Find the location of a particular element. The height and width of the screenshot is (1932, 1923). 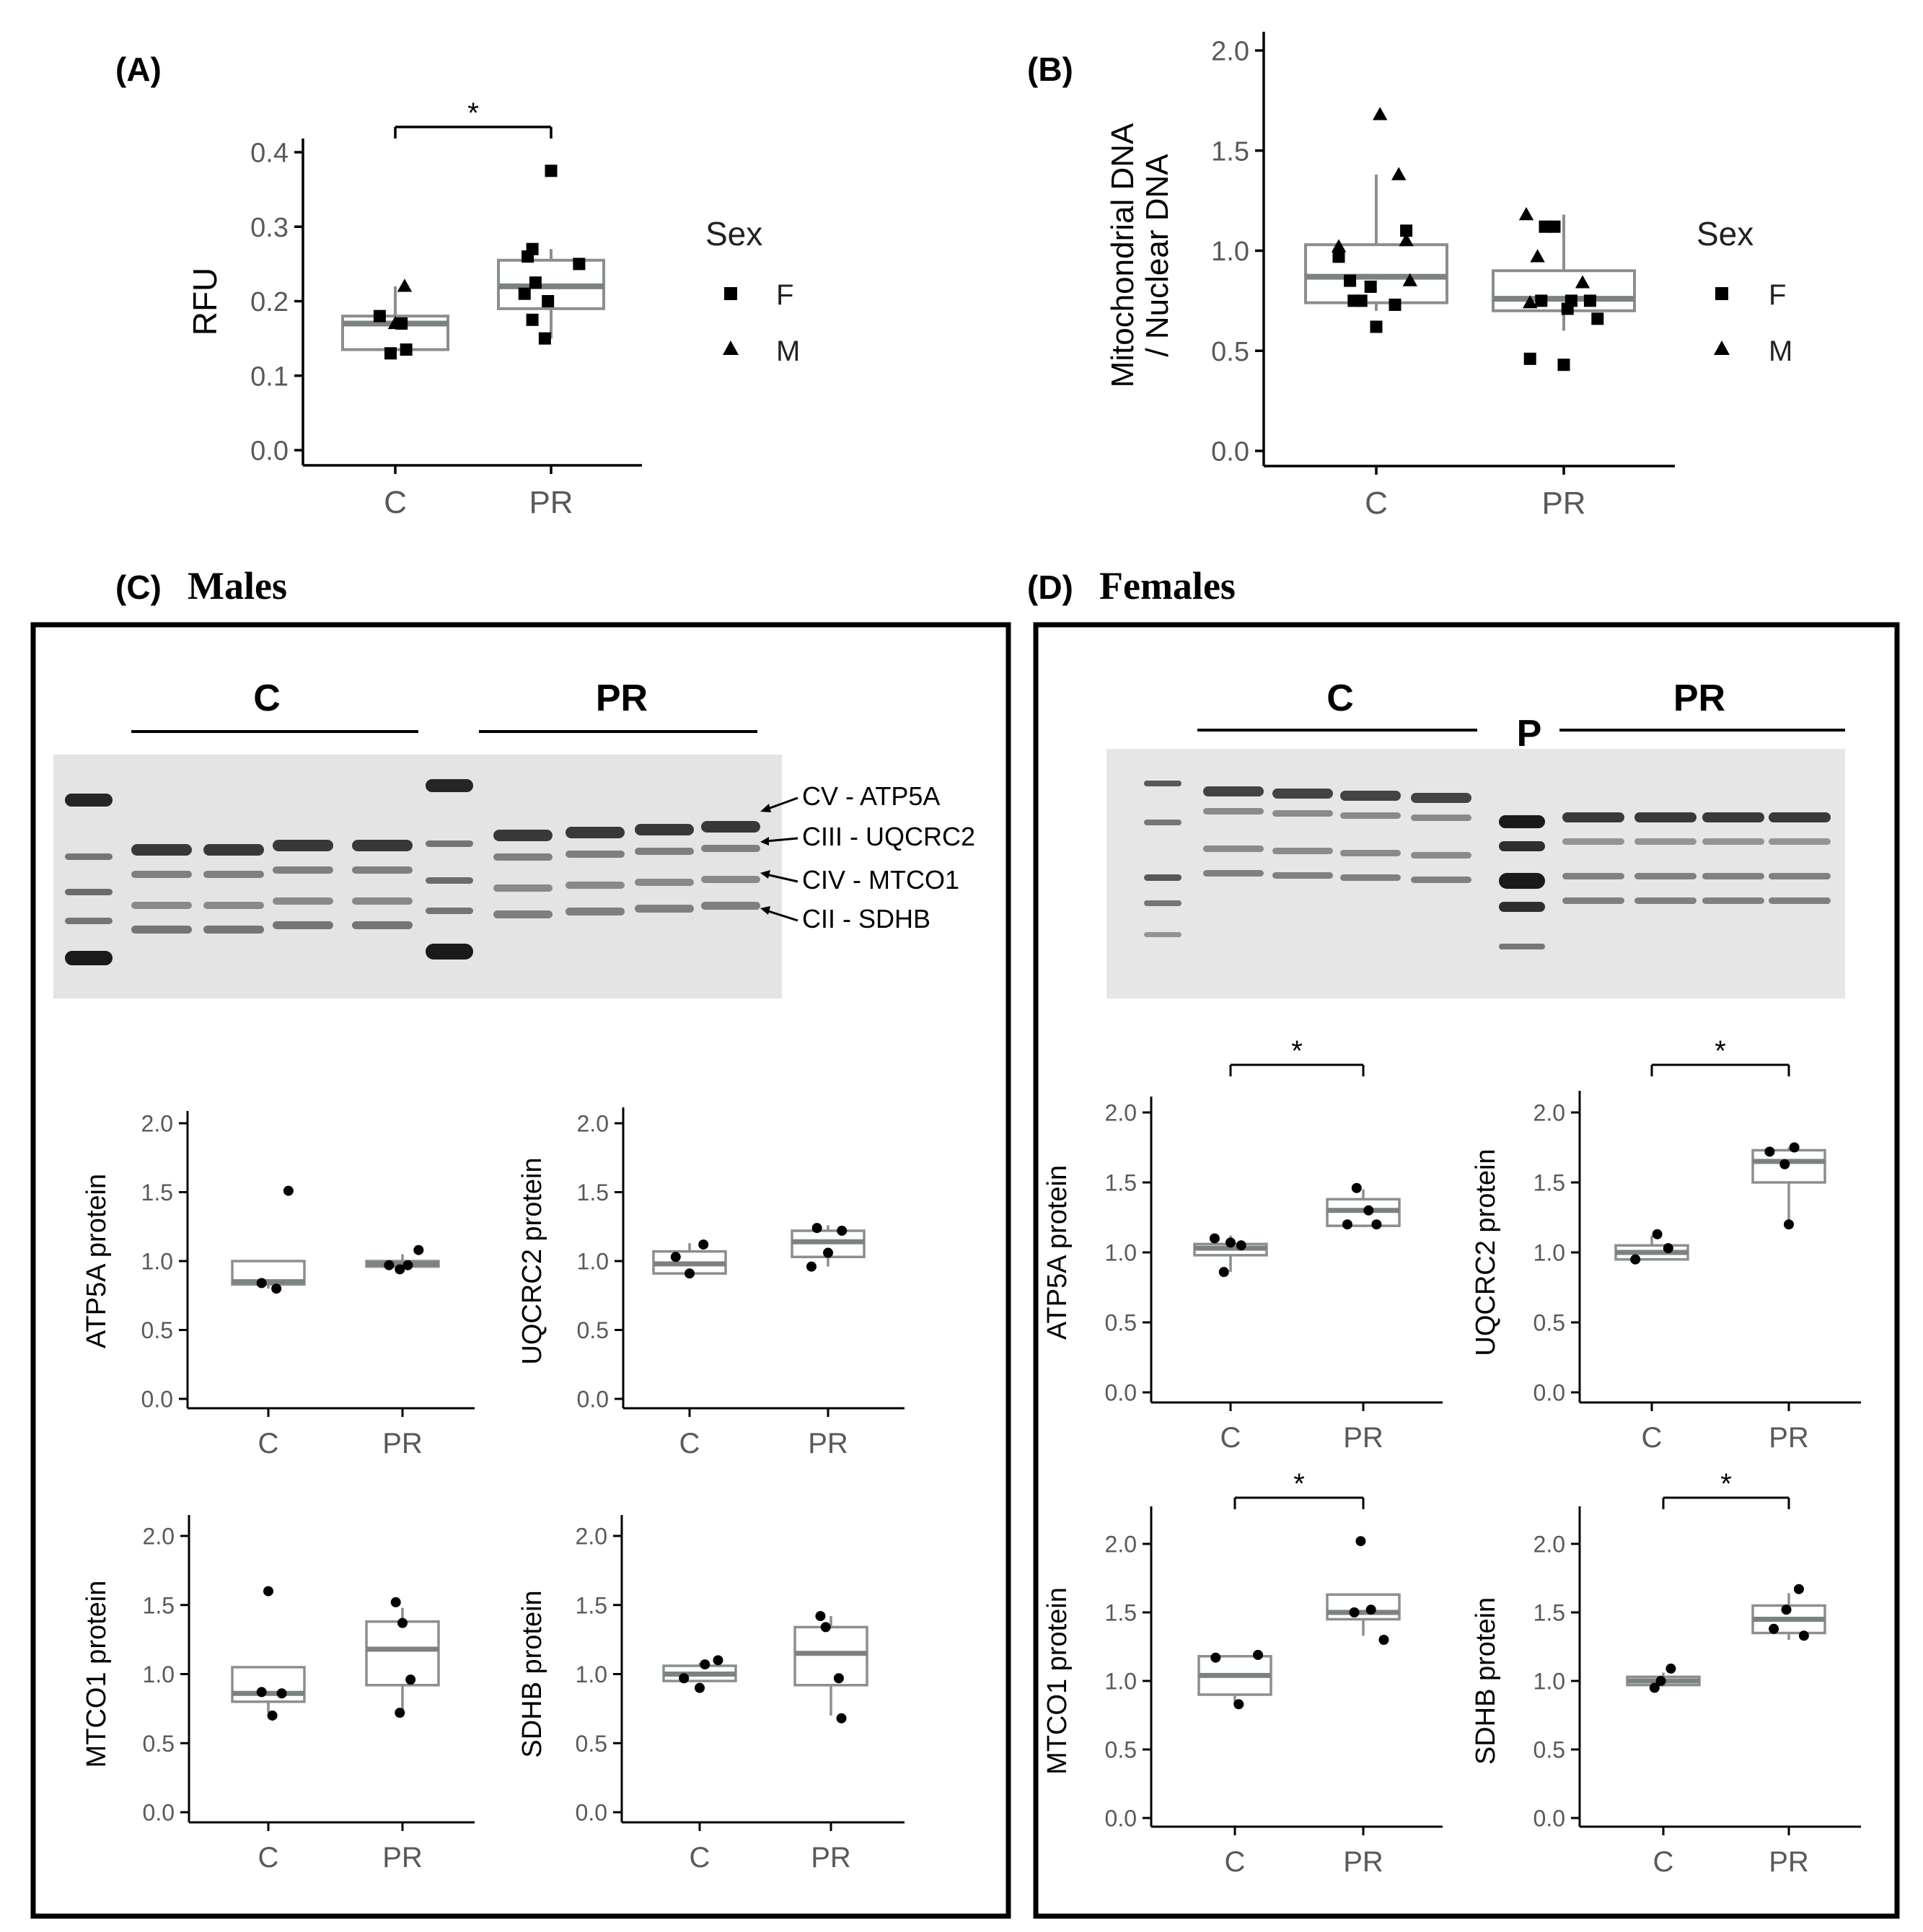

band-arrowhead-mtco1 is located at coordinates (765, 874).